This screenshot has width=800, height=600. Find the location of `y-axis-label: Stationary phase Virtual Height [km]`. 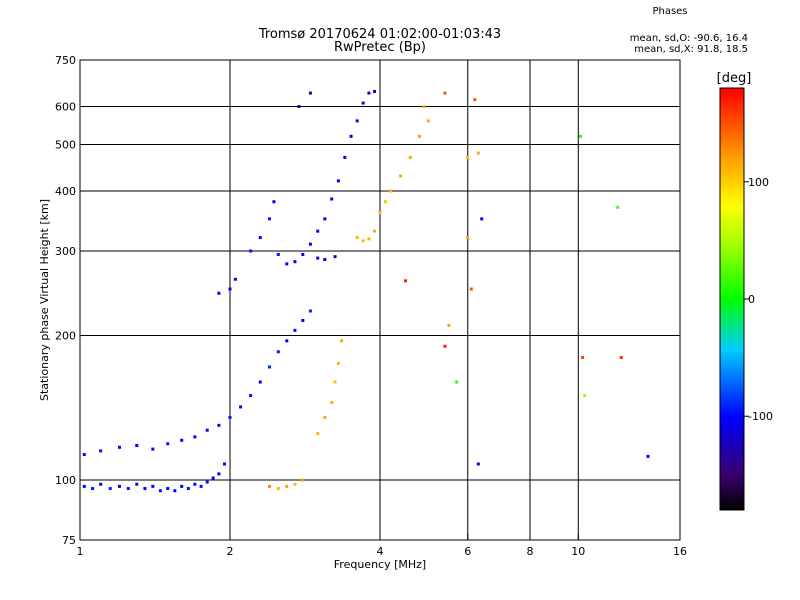

y-axis-label: Stationary phase Virtual Height [km] is located at coordinates (44, 300).